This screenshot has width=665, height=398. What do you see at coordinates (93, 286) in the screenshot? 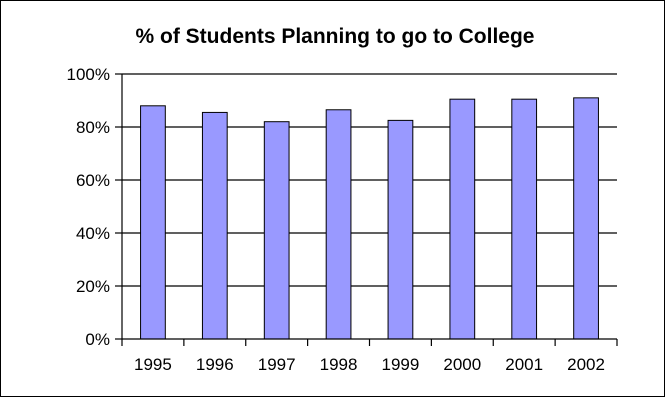
I see `y-tick-label: 20%` at bounding box center [93, 286].